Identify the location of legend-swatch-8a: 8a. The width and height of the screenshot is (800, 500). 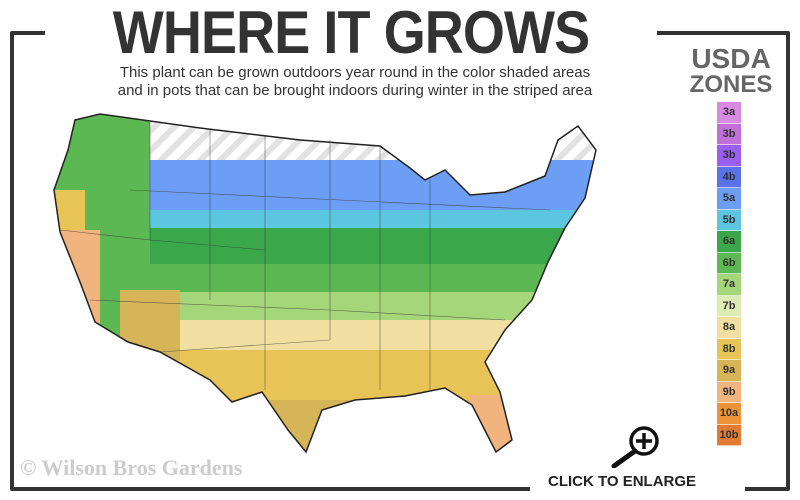
(729, 328).